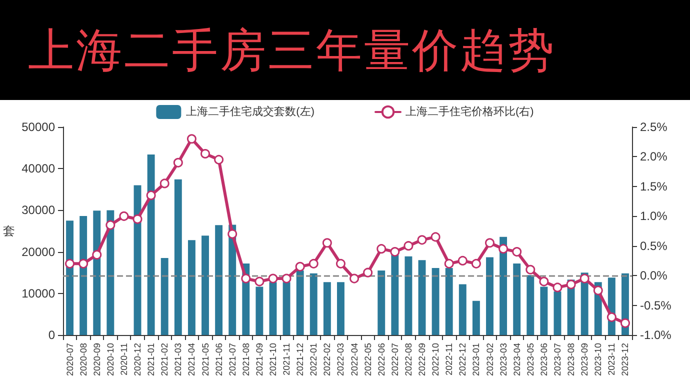 The image size is (690, 385). Describe the element at coordinates (137, 359) in the screenshot. I see `x-tick-label: 2020-12` at that location.